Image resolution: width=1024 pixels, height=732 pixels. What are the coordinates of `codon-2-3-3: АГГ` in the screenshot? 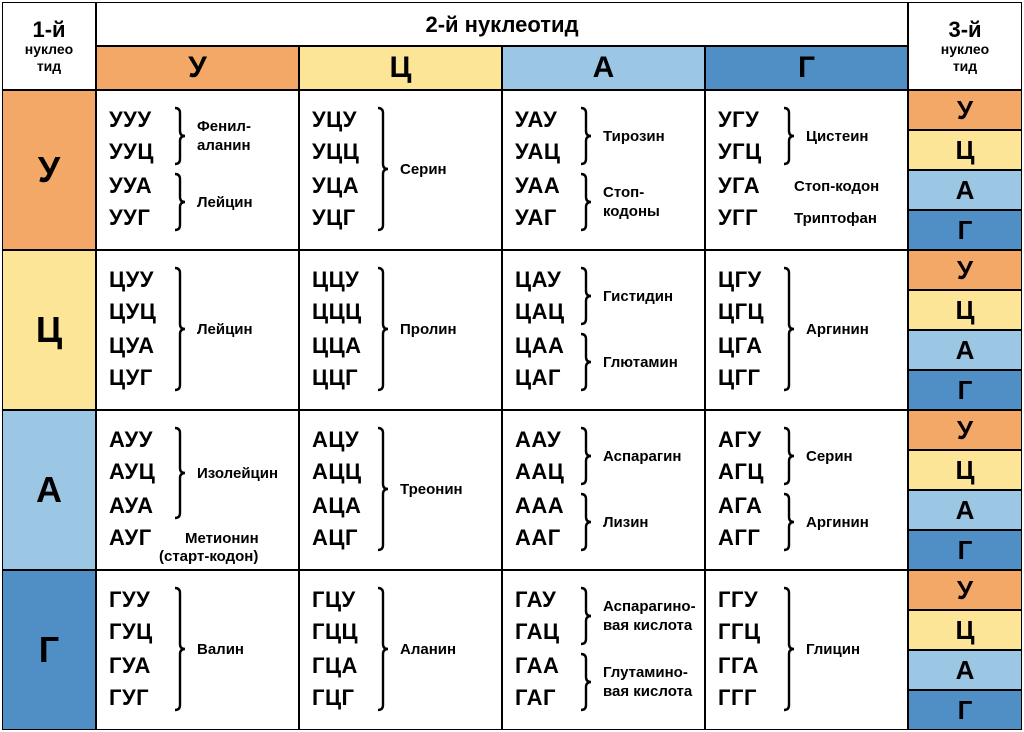 It's located at (739, 537).